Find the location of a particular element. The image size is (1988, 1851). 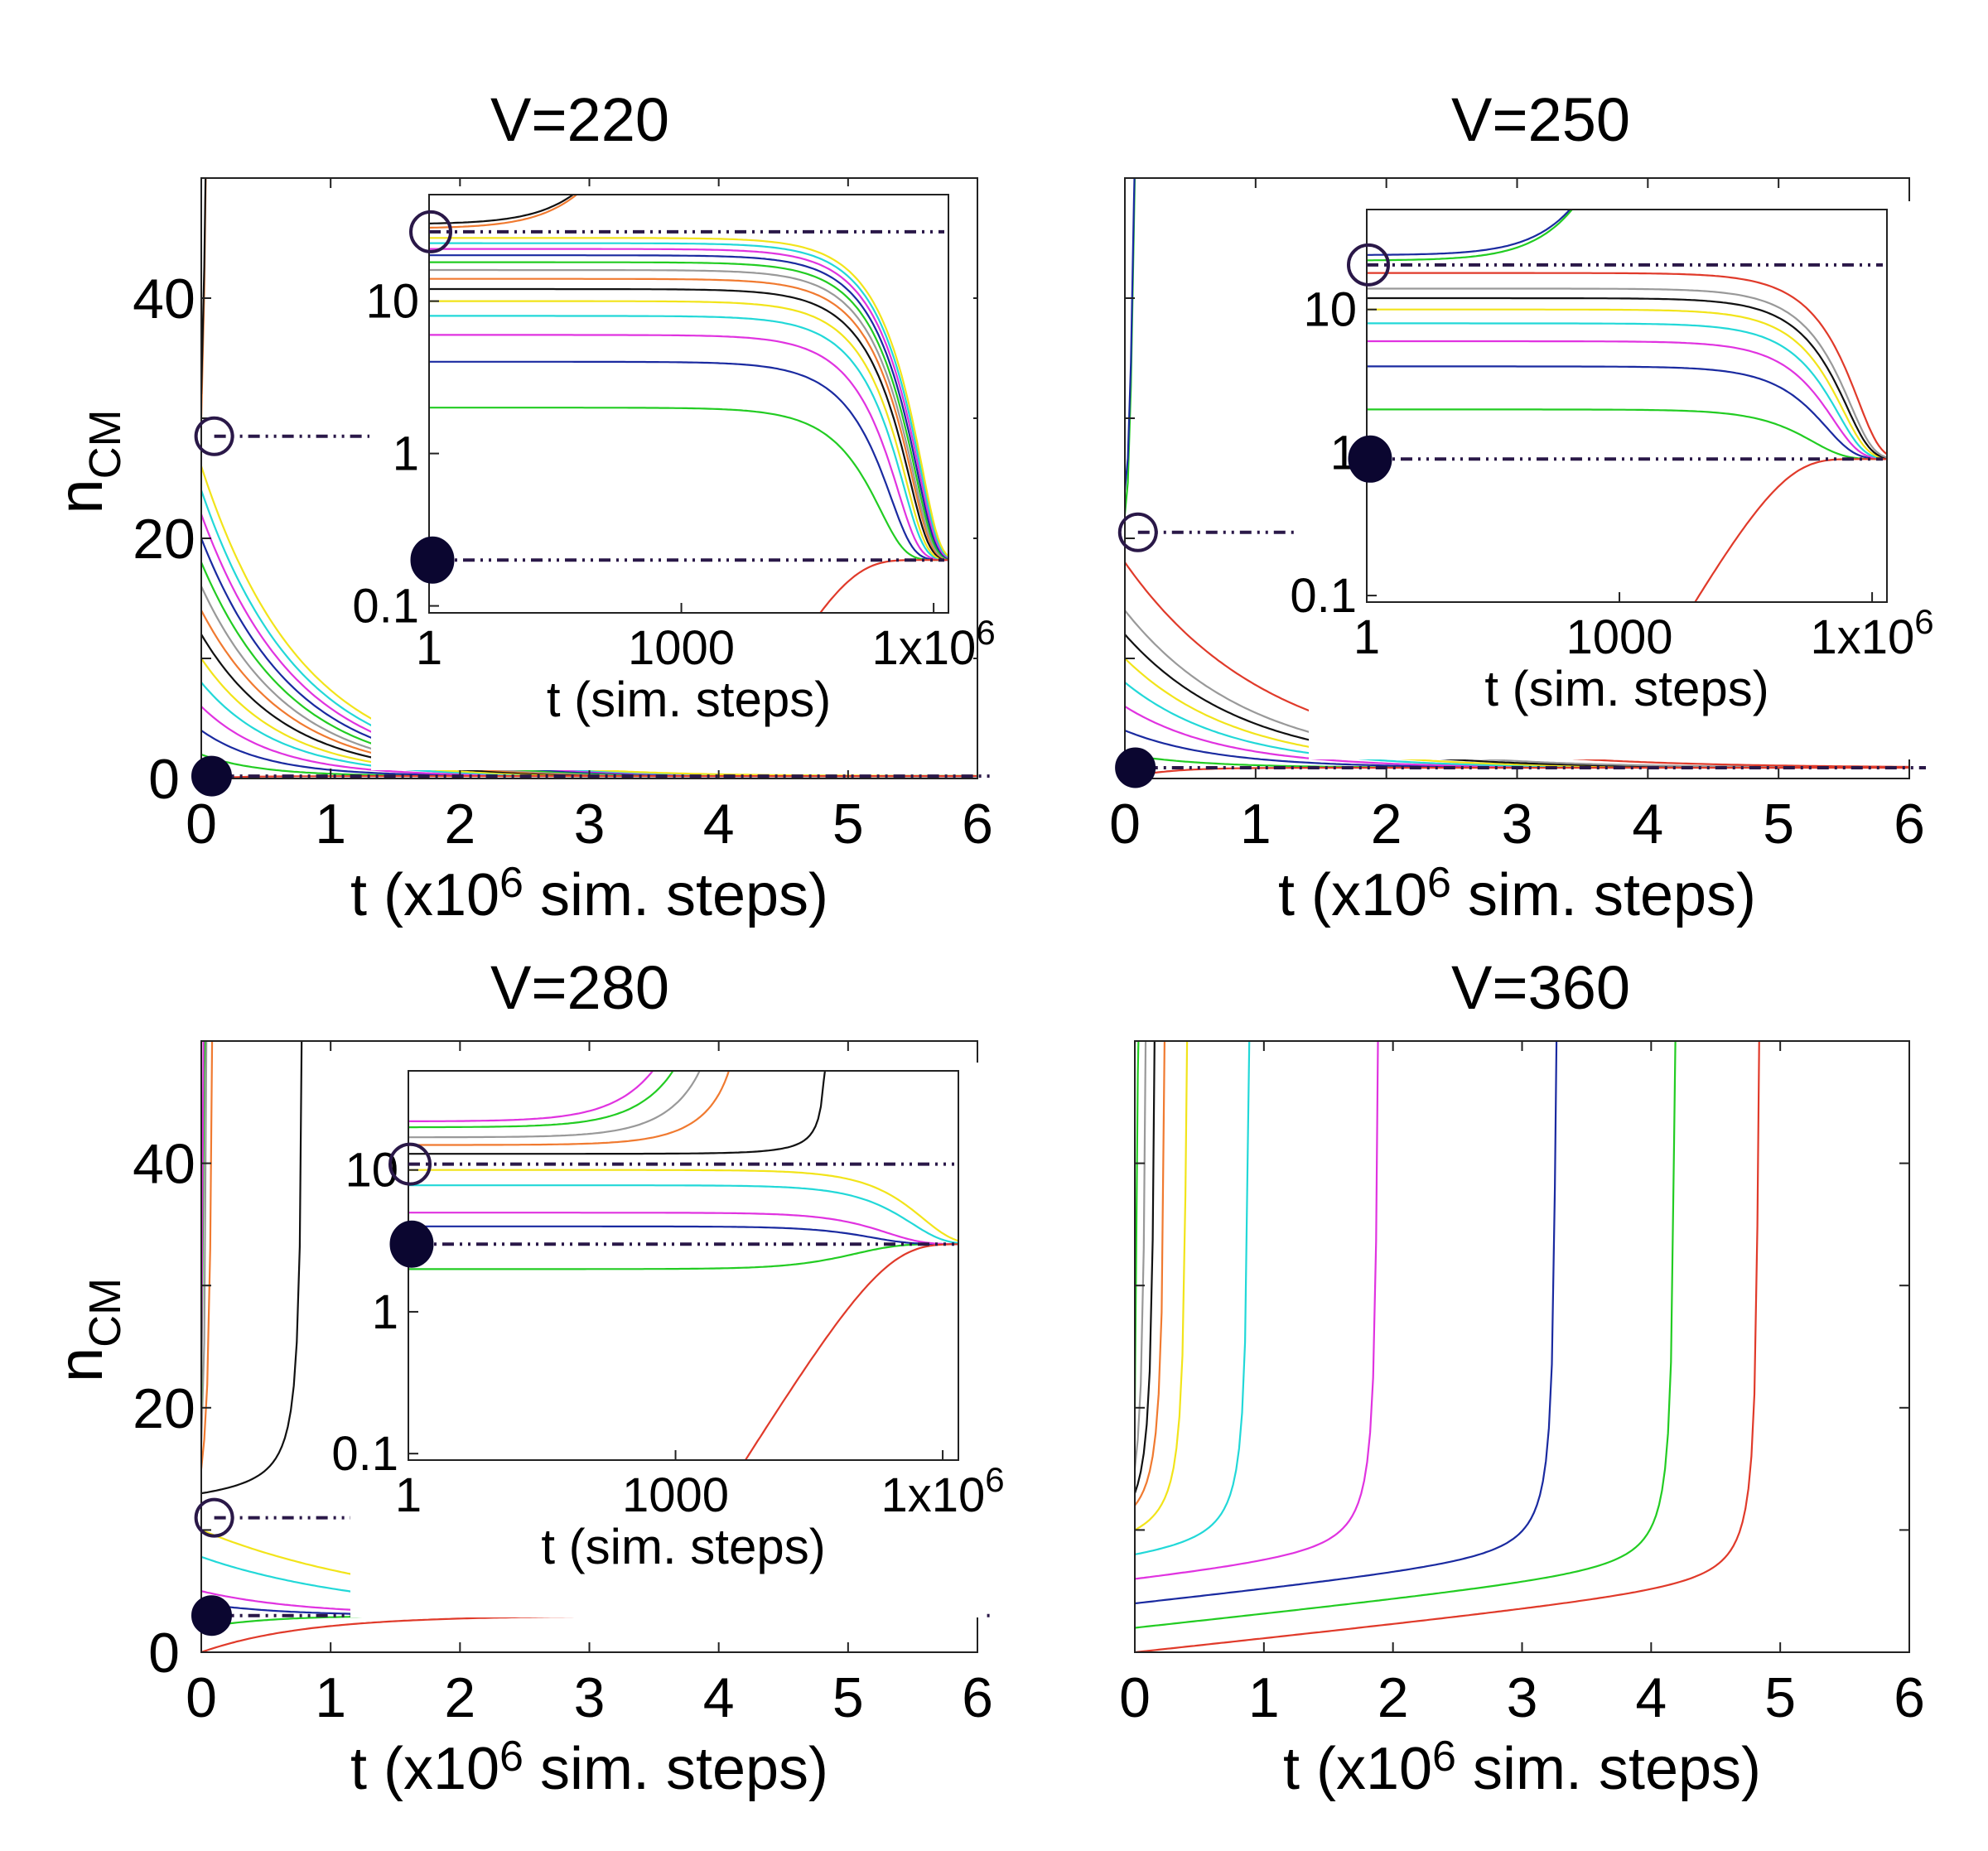

y-axis-label: nCM is located at coordinates (88, 1330).